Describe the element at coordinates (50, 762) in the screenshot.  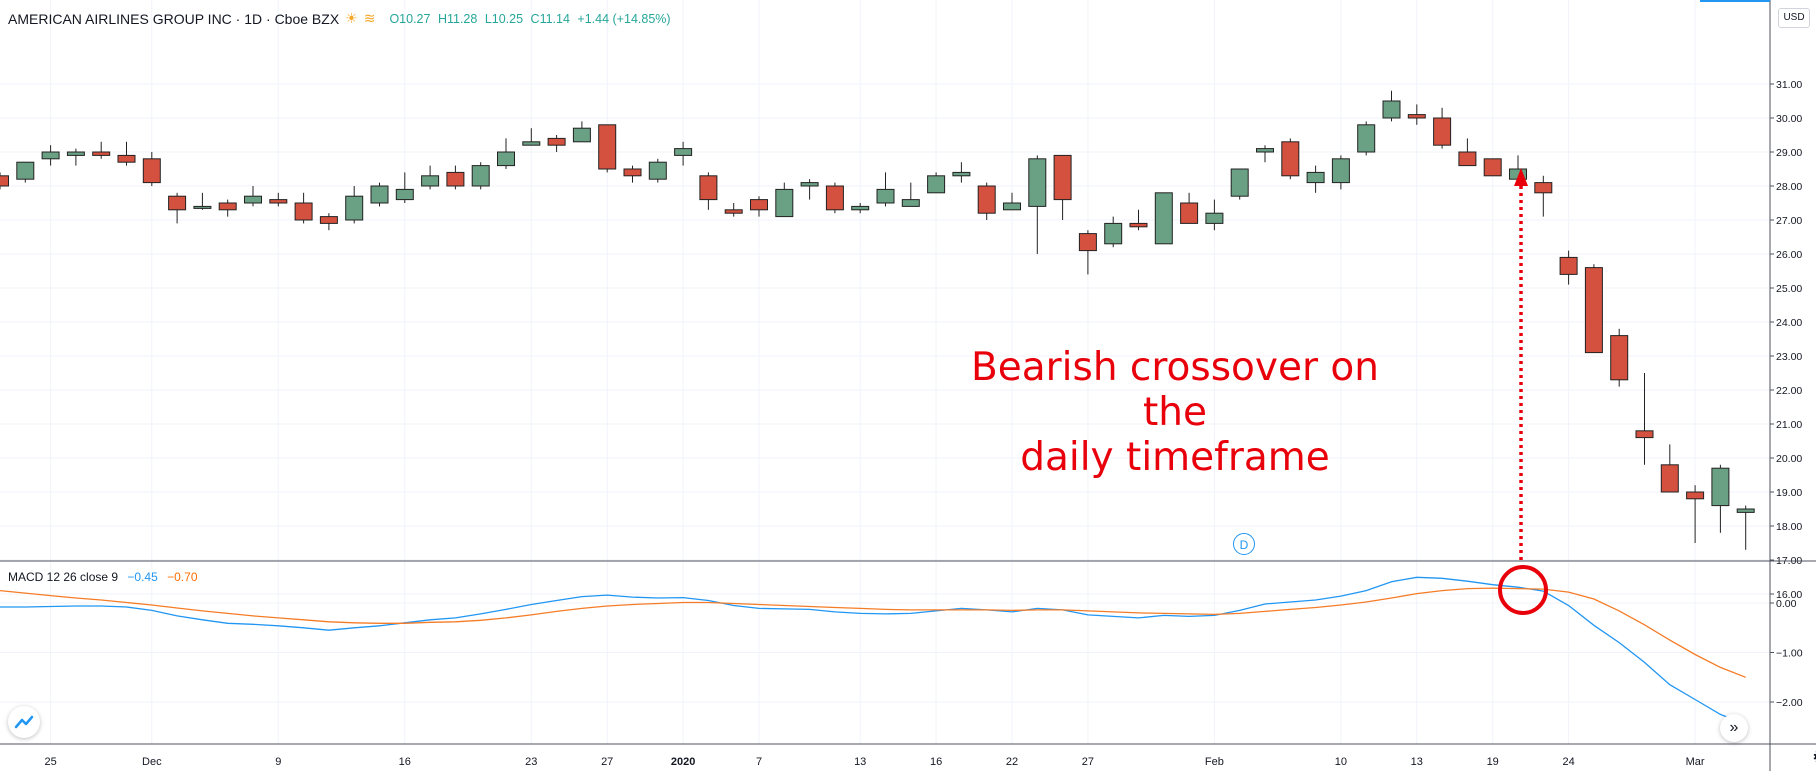
I see `time-tick-label: 25` at that location.